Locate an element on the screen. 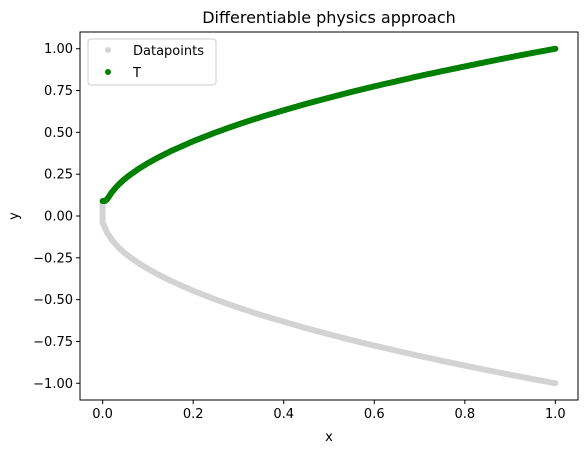 The width and height of the screenshot is (587, 455). legend-label-t: T is located at coordinates (136, 73).